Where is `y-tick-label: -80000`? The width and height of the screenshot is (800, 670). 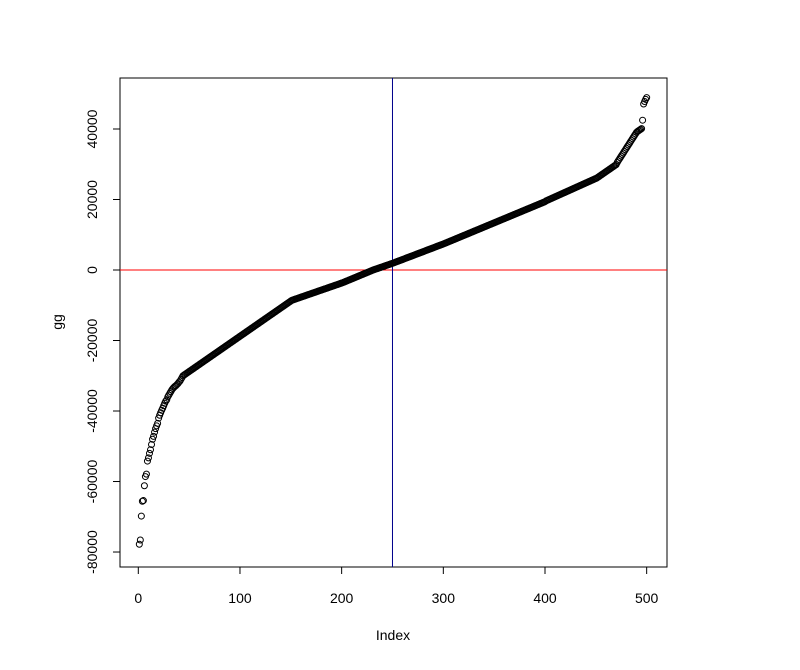
y-tick-label: -80000 is located at coordinates (92, 552).